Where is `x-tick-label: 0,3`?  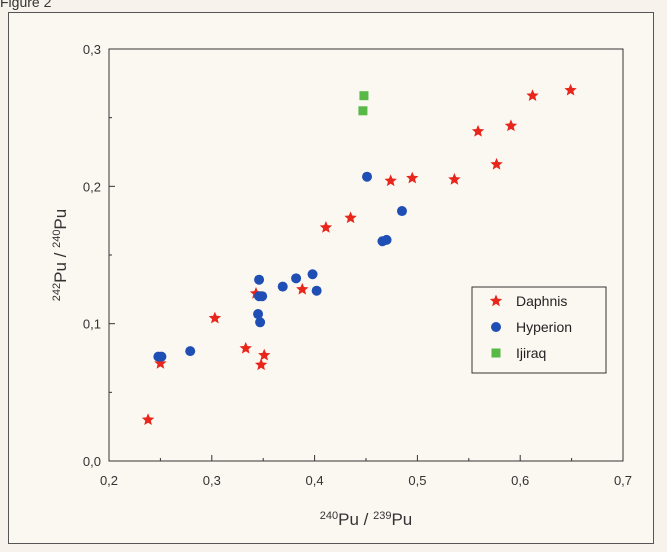
x-tick-label: 0,3 is located at coordinates (212, 480).